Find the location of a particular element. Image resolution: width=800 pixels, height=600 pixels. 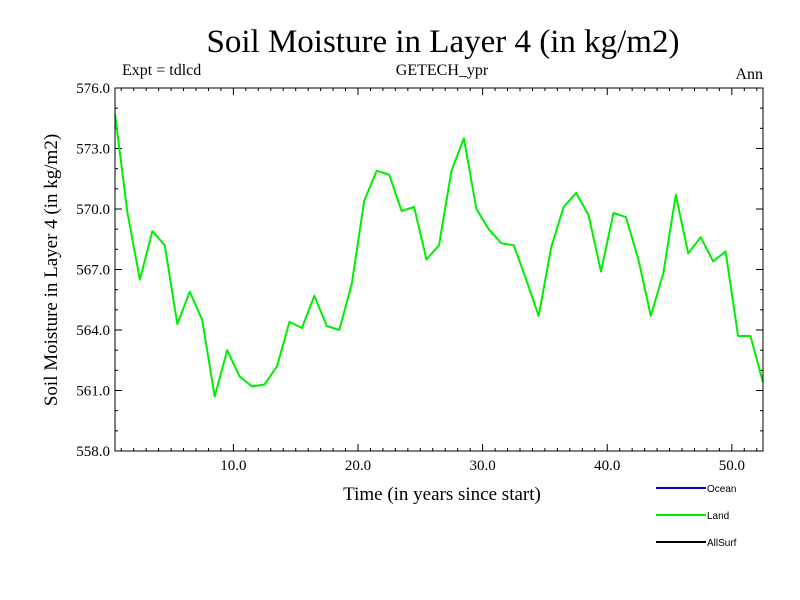

x-tick-label: 50.0 is located at coordinates (732, 466).